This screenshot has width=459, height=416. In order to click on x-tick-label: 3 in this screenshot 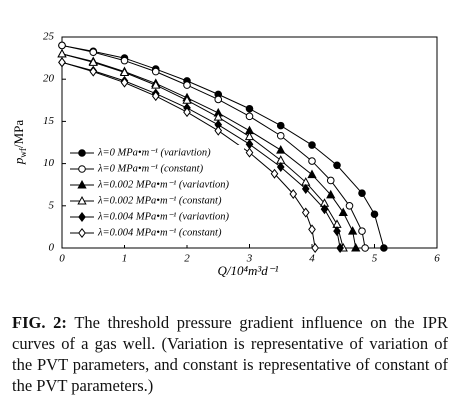, I will do `click(249, 259)`.